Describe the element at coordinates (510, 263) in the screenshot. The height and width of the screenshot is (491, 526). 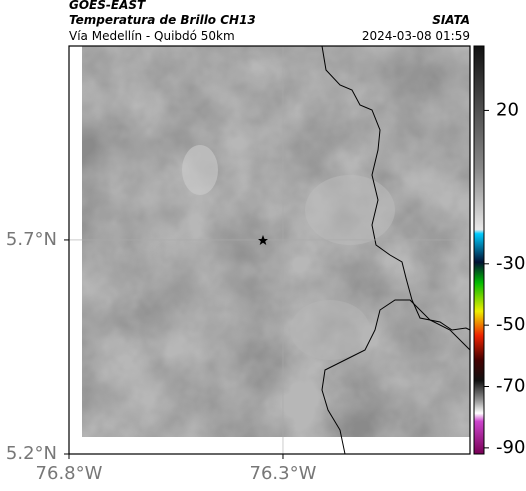
I see `colorbar-label: -30` at that location.